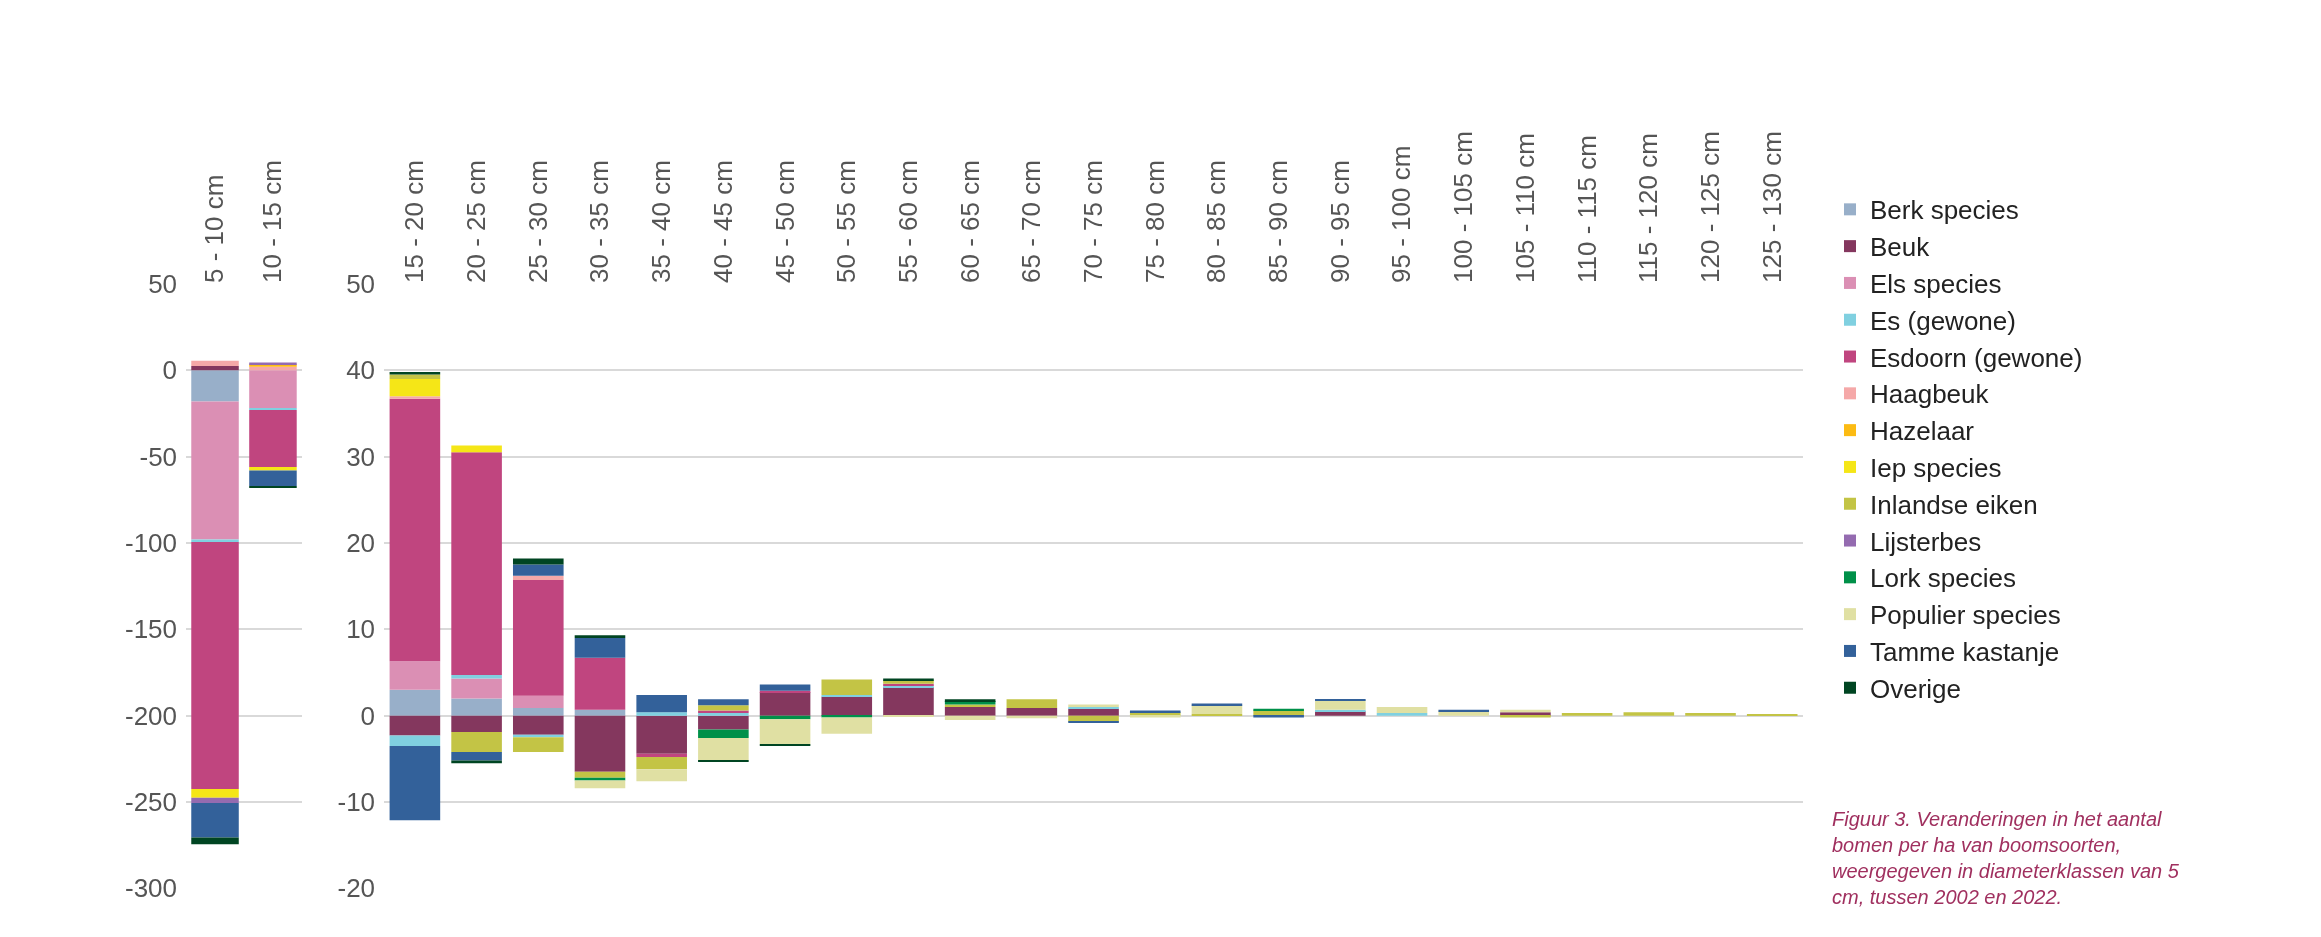 Image resolution: width=2321 pixels, height=937 pixels. Describe the element at coordinates (361, 370) in the screenshot. I see `y-tick-label: 40` at that location.